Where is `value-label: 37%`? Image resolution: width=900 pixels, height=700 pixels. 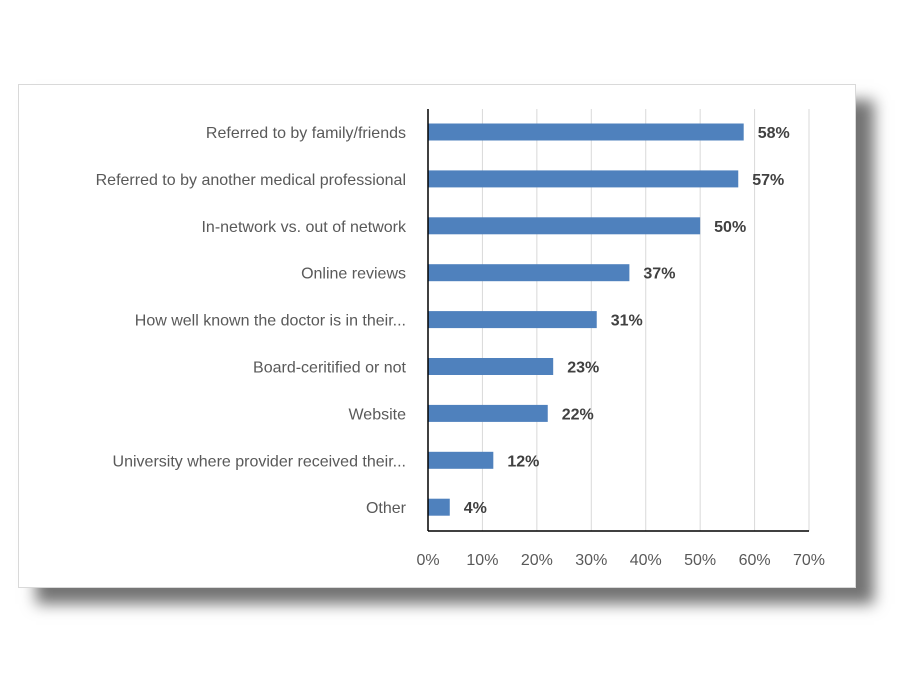 value-label: 37% is located at coordinates (659, 274).